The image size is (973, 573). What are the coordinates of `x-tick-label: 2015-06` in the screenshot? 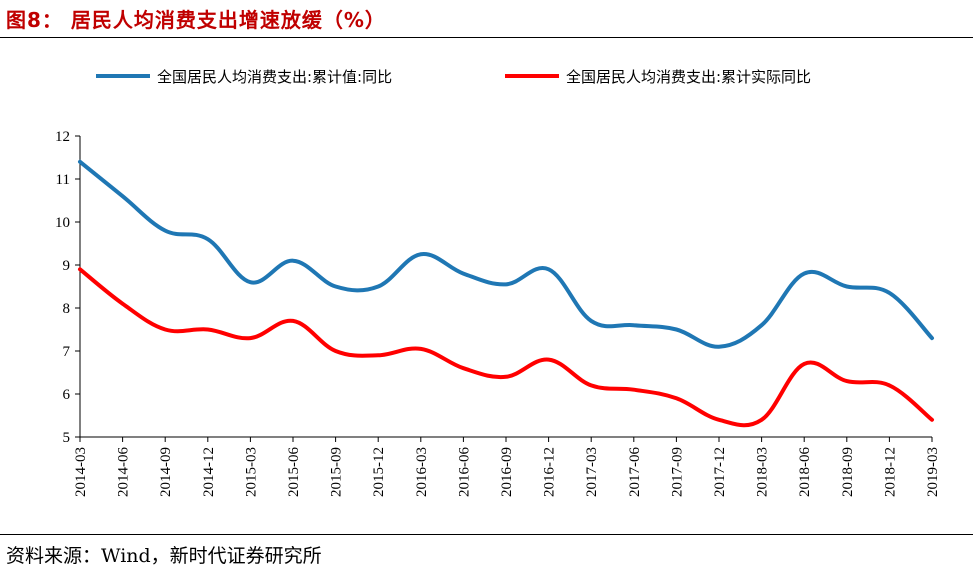 It's located at (294, 472).